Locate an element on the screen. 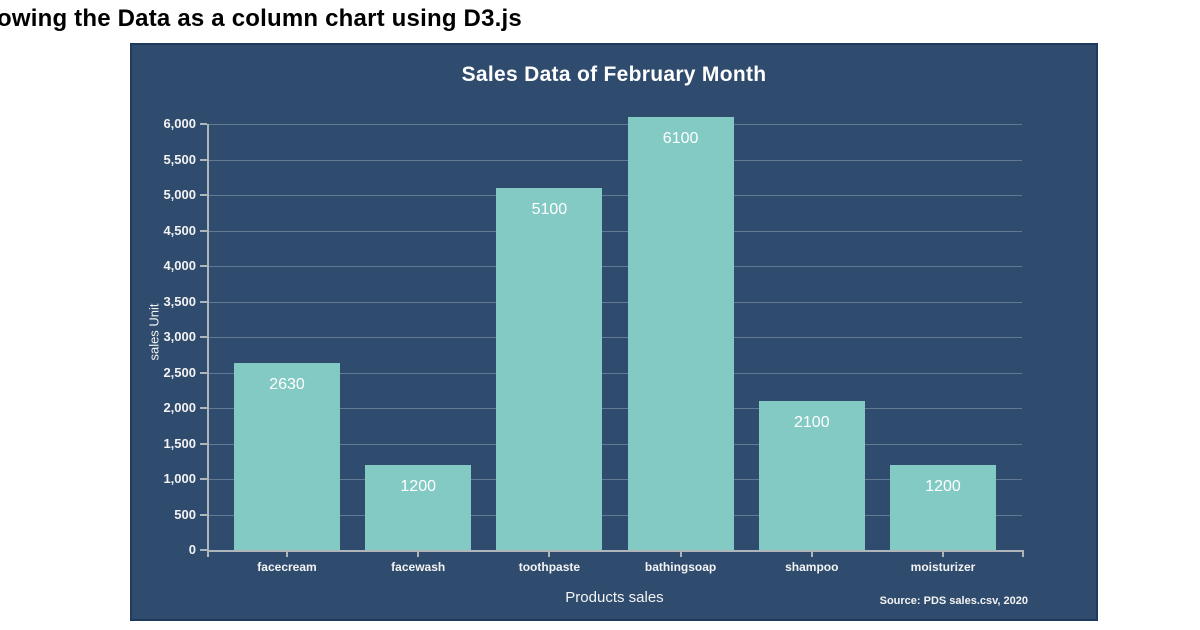 This screenshot has width=1200, height=630. source-note: Source: PDS sales.csv, 2020 is located at coordinates (953, 601).